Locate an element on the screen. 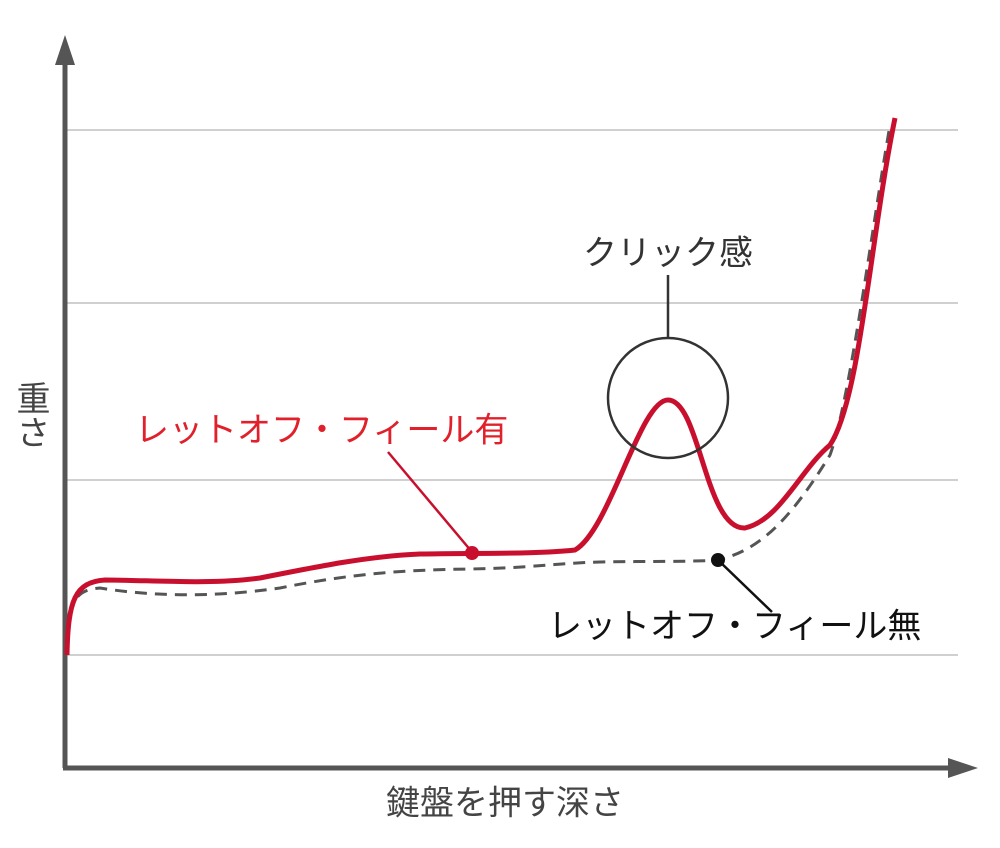  x-axis-label: 鍵盤を押す深さ is located at coordinates (505, 804).